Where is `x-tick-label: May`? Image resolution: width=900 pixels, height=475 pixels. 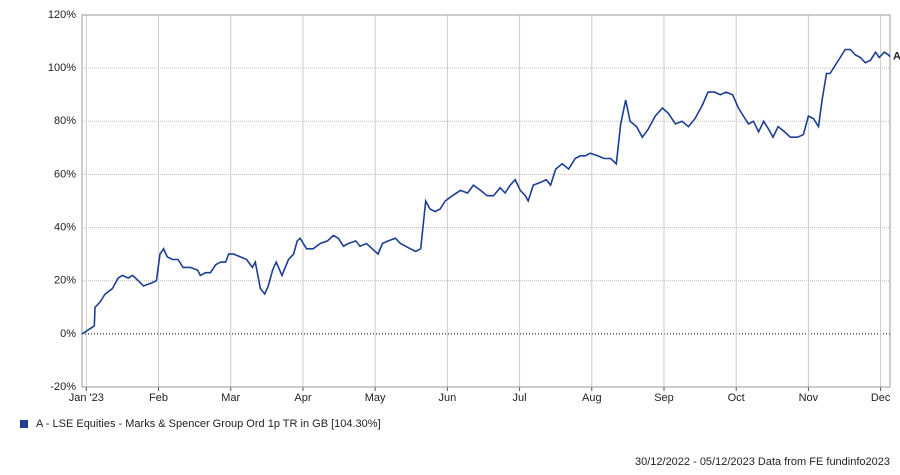 x-tick-label: May is located at coordinates (375, 398).